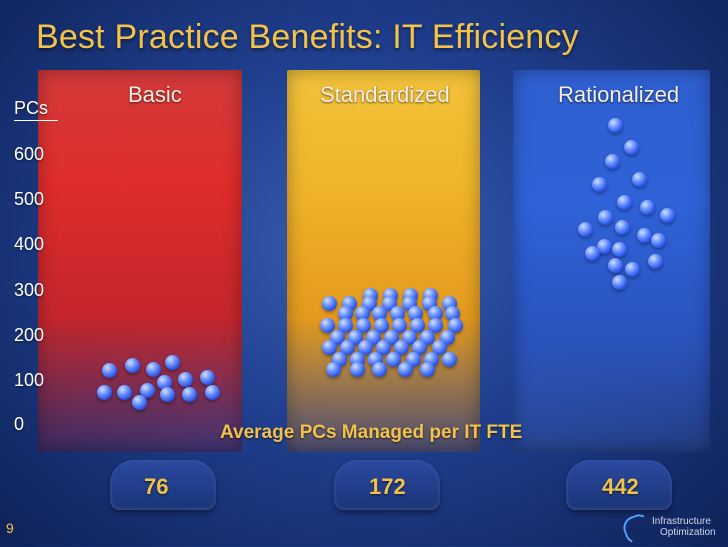  What do you see at coordinates (385, 94) in the screenshot?
I see `category-label-standardized: Standardized` at bounding box center [385, 94].